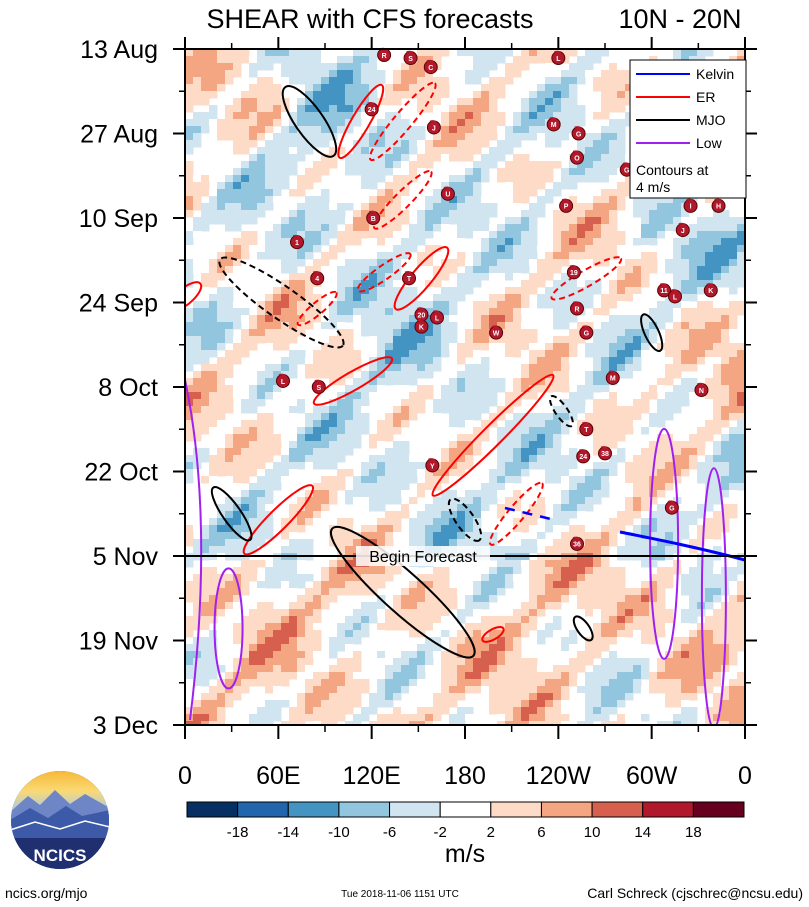 The image size is (809, 907). What do you see at coordinates (119, 50) in the screenshot?
I see `y-tick-label-0: 13 Aug` at bounding box center [119, 50].